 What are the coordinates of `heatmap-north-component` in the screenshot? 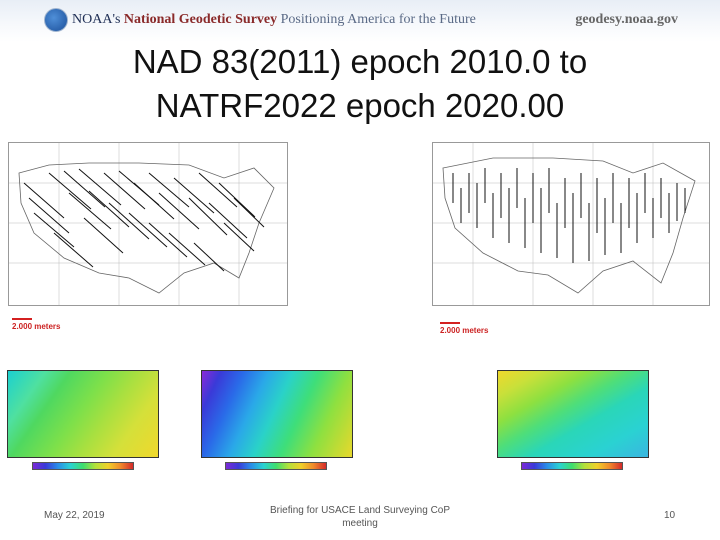 It's located at (83, 414).